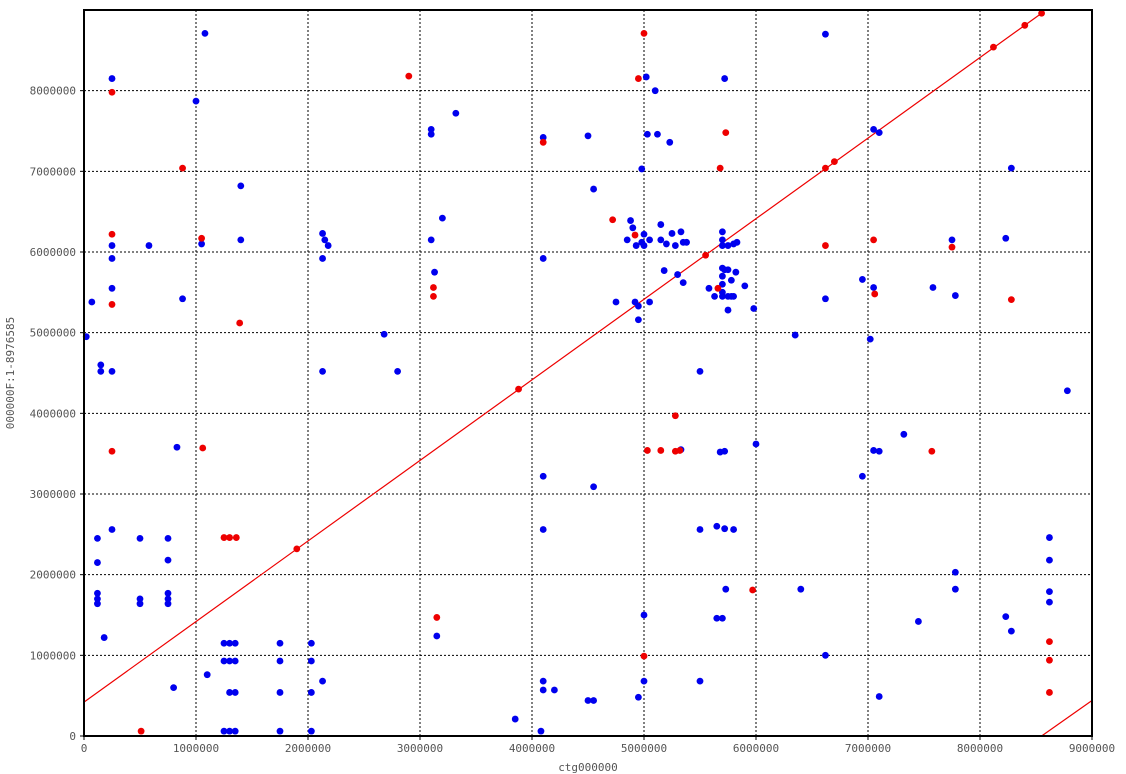 This screenshot has width=1126, height=774. I want to click on x-tick-label: 1000000, so click(196, 748).